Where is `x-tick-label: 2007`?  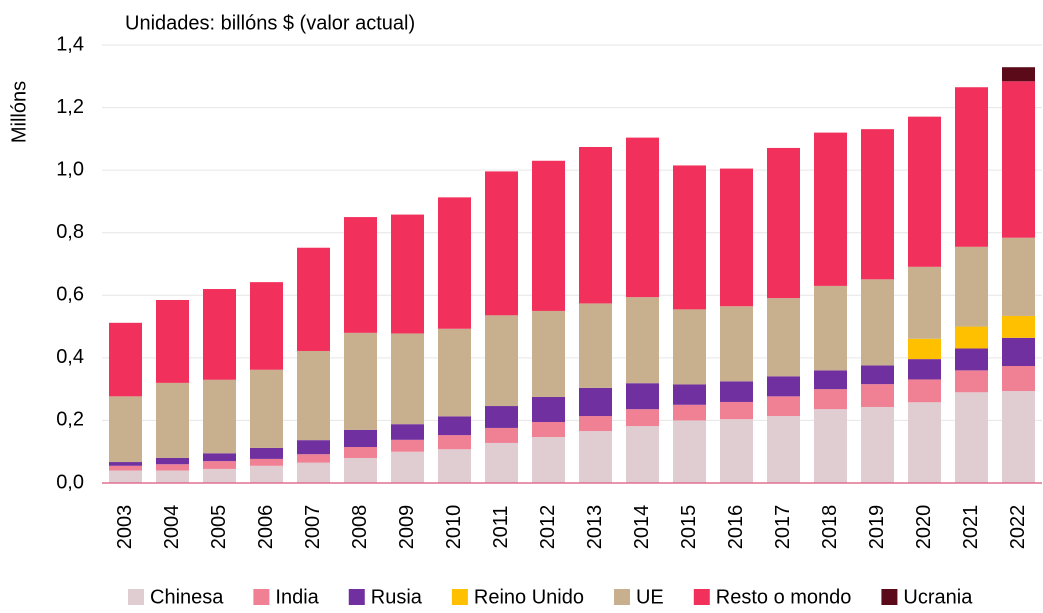 x-tick-label: 2007 is located at coordinates (313, 527).